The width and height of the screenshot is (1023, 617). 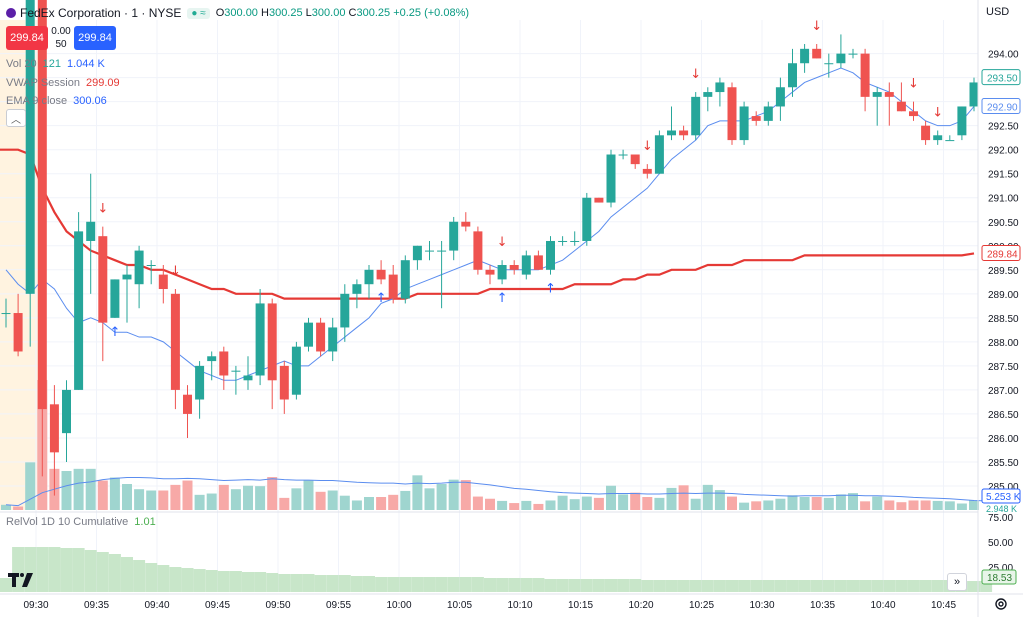 What do you see at coordinates (1001, 604) in the screenshot?
I see `settings-gear-icon` at bounding box center [1001, 604].